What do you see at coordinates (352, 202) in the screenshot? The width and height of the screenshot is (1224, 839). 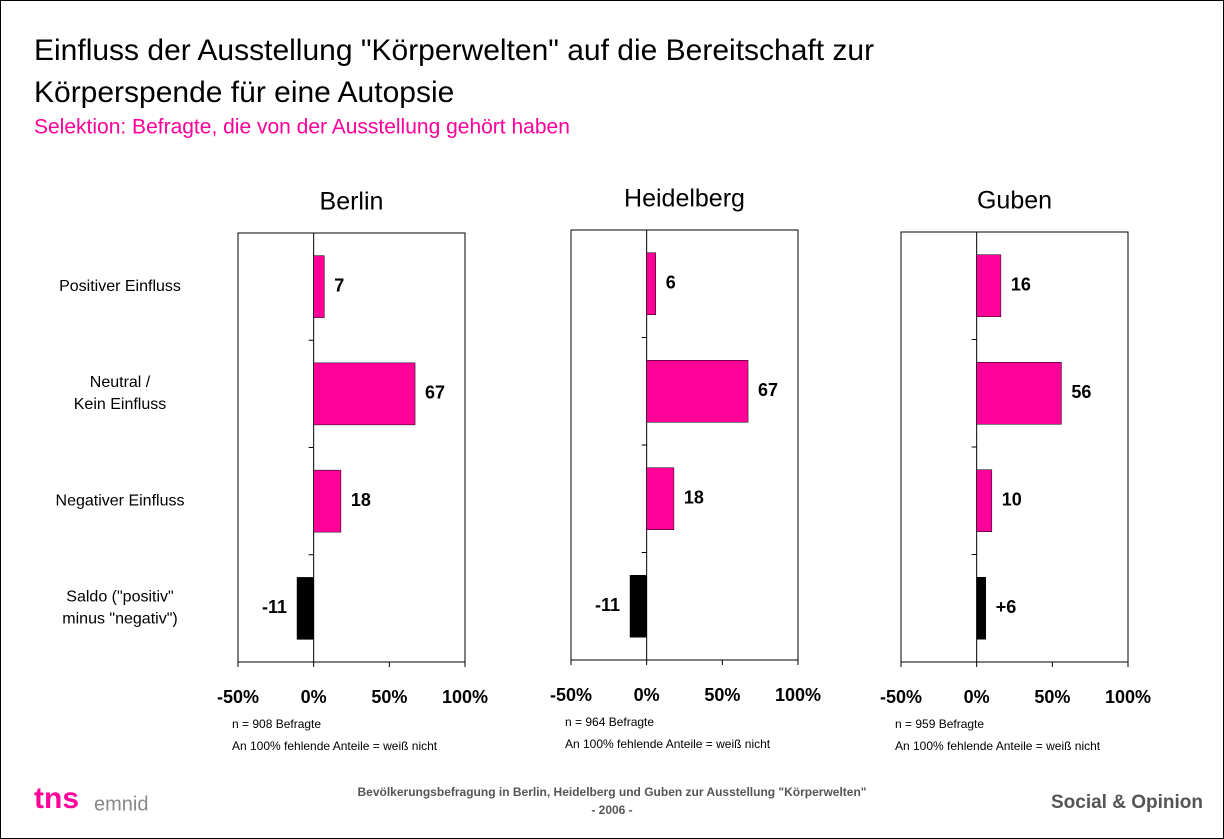 I see `chart-title: Berlin` at bounding box center [352, 202].